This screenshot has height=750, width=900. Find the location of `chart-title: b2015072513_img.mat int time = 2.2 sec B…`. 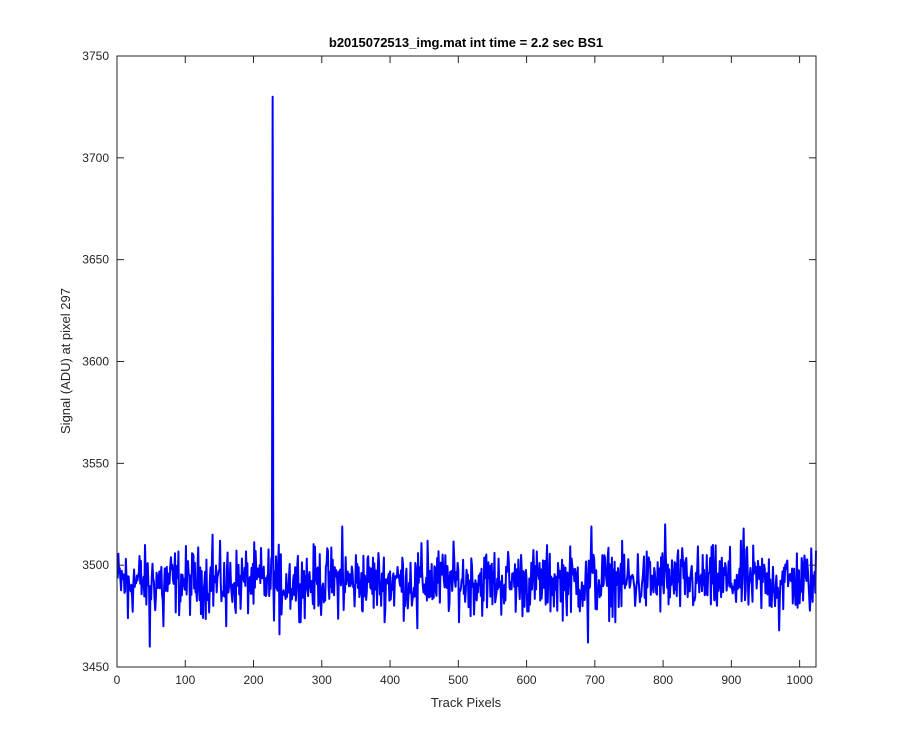

chart-title: b2015072513_img.mat int time = 2.2 sec B… is located at coordinates (466, 42).